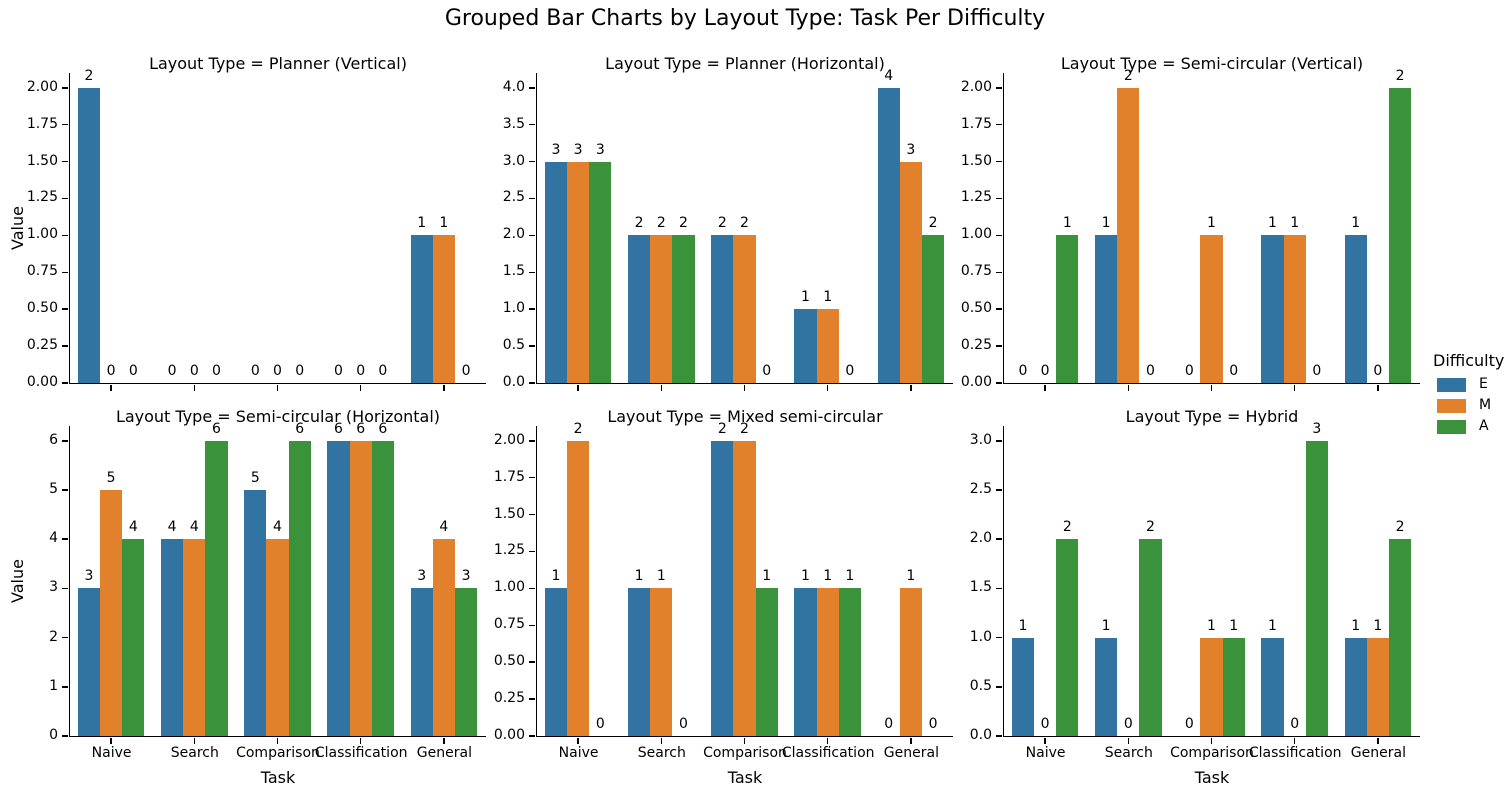  Describe the element at coordinates (827, 662) in the screenshot. I see `bar-m-classification` at that location.